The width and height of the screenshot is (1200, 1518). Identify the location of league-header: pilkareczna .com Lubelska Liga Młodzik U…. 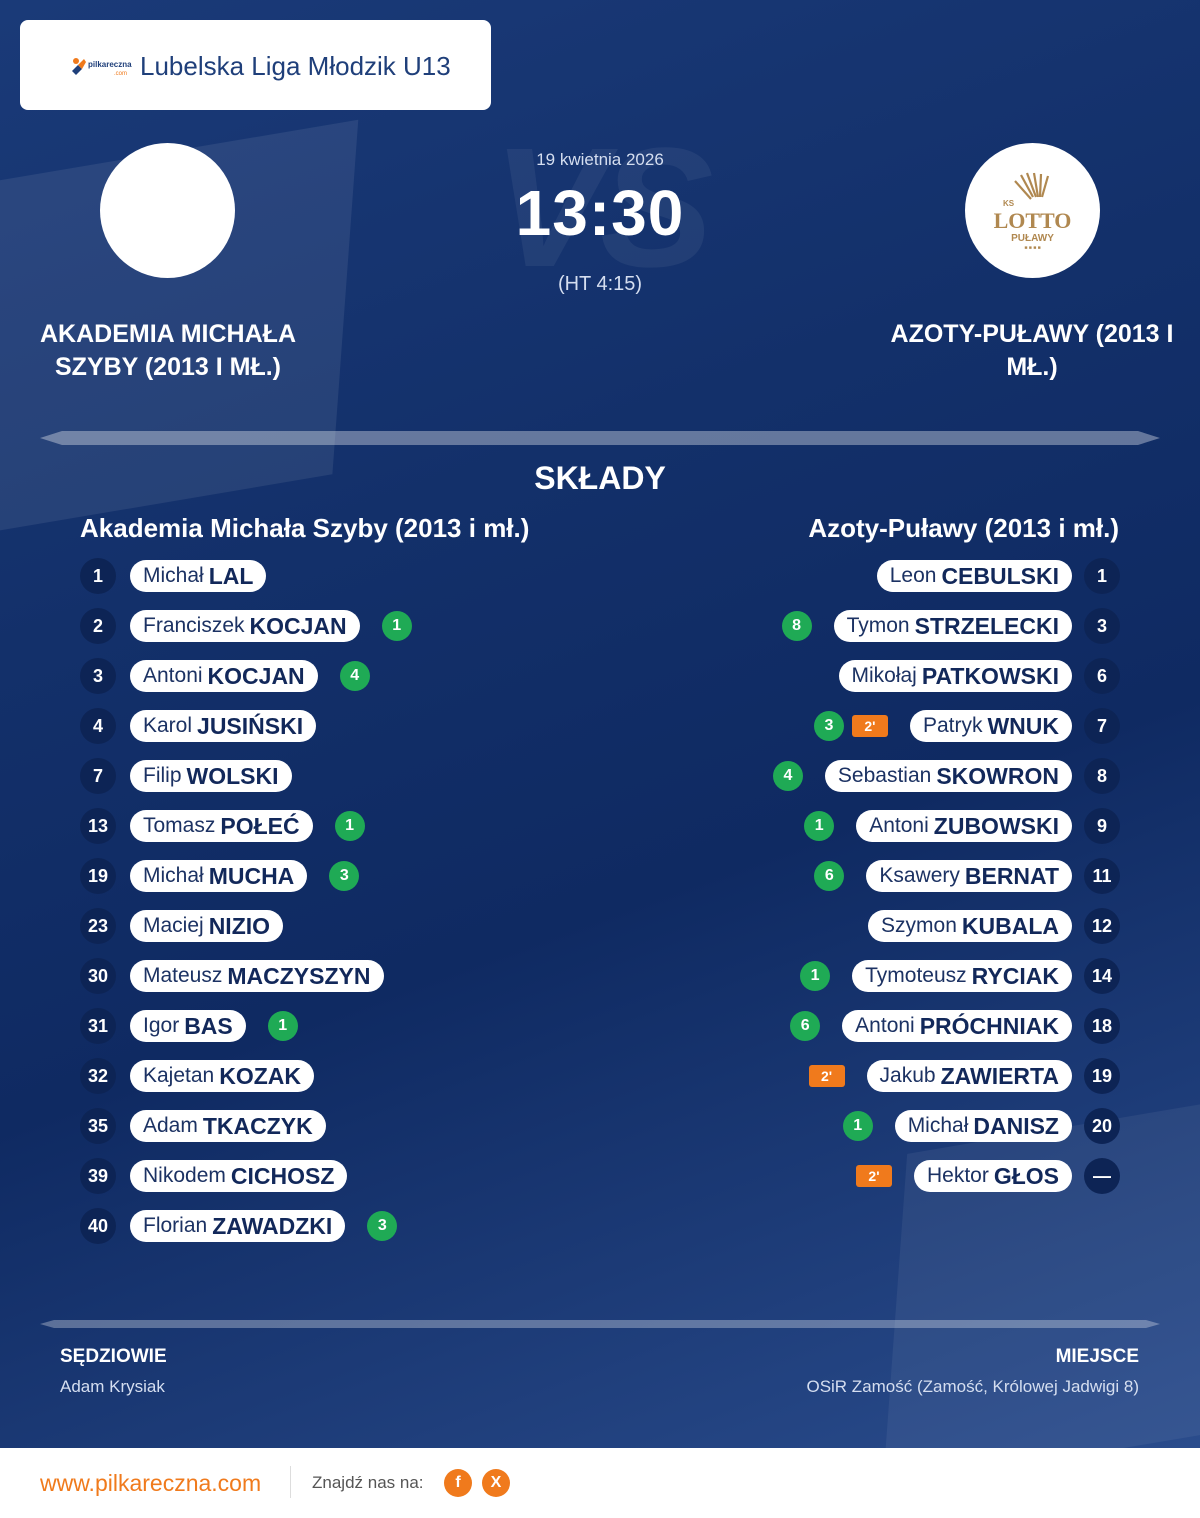
(255, 65).